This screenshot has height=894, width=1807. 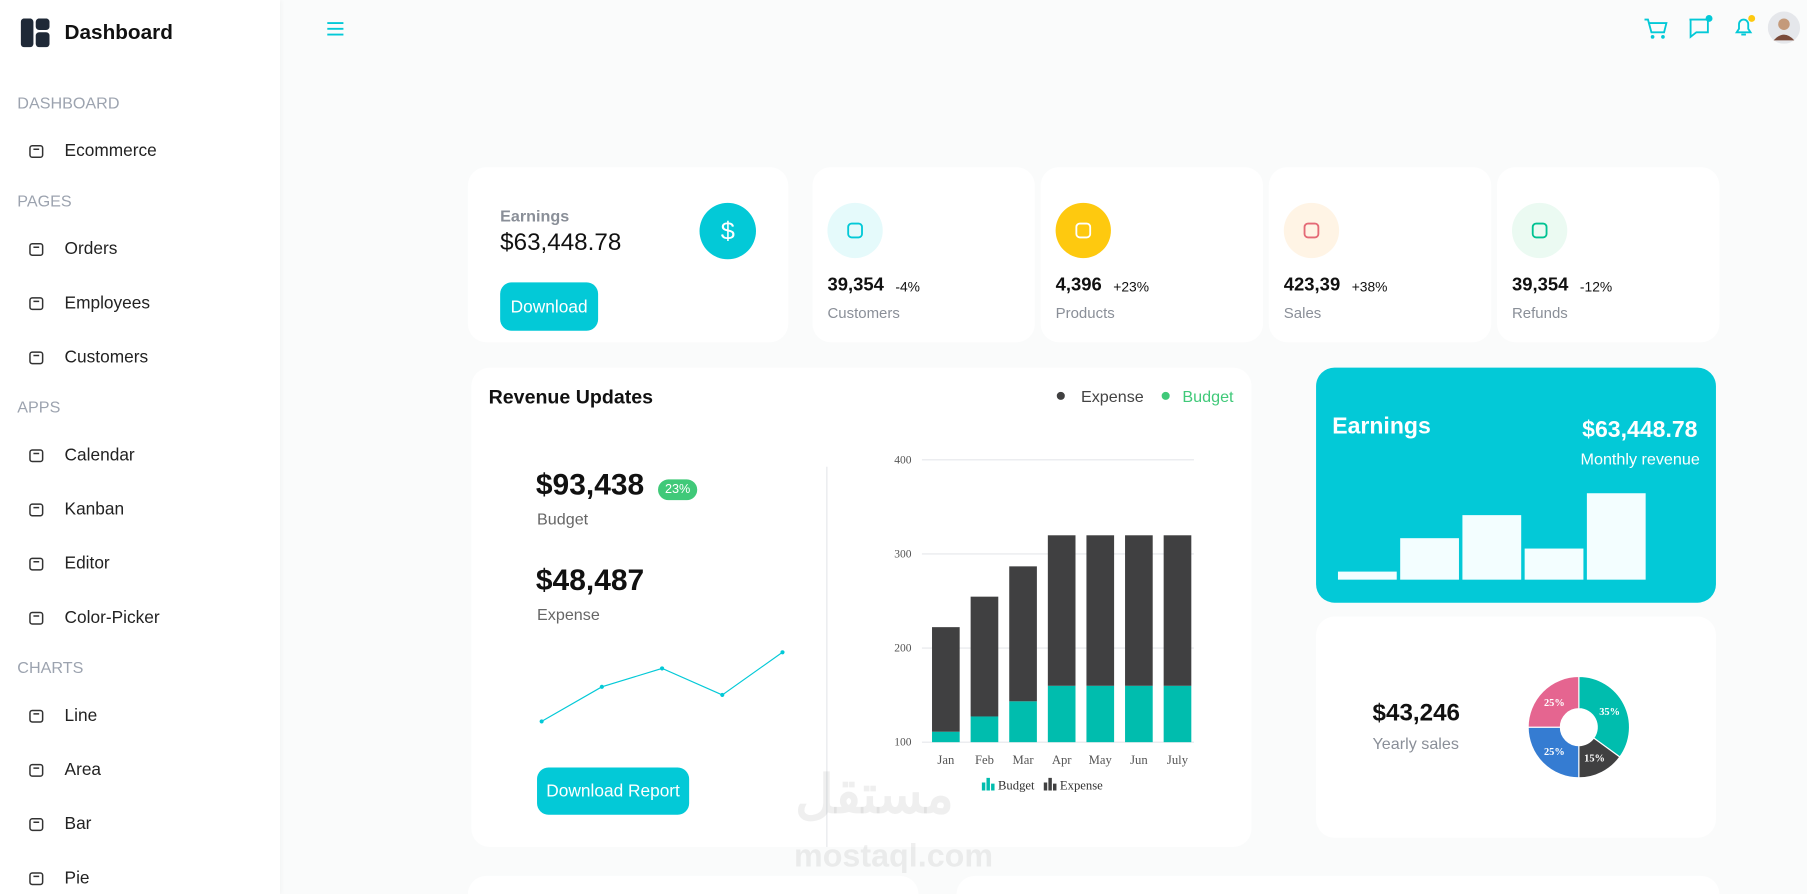 What do you see at coordinates (1078, 285) in the screenshot?
I see `stat-value: 4,396` at bounding box center [1078, 285].